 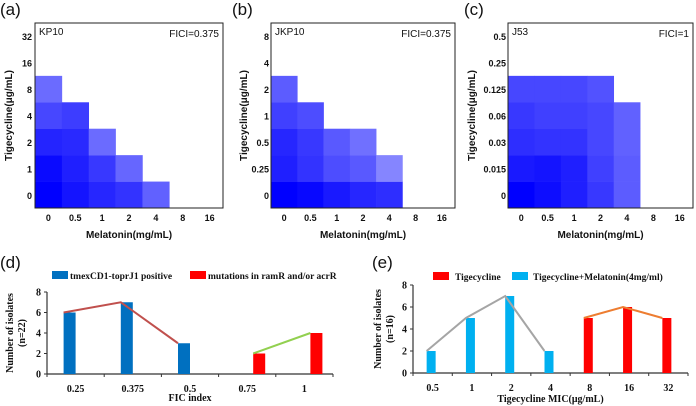 What do you see at coordinates (272, 277) in the screenshot?
I see `legend-label: mutations in ramR and/or acrR` at bounding box center [272, 277].